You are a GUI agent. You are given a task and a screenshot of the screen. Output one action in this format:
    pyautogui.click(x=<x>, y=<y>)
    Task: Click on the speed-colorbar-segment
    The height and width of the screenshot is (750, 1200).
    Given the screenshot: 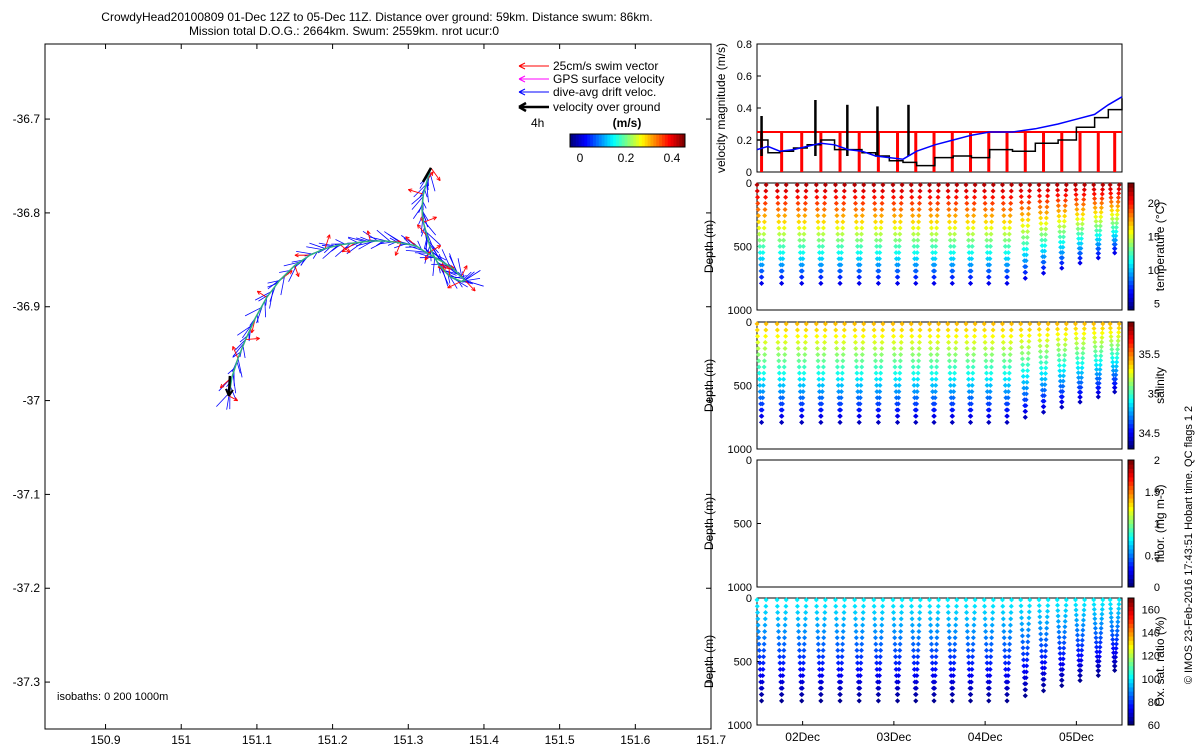 What is the action you would take?
    pyautogui.click(x=589, y=140)
    